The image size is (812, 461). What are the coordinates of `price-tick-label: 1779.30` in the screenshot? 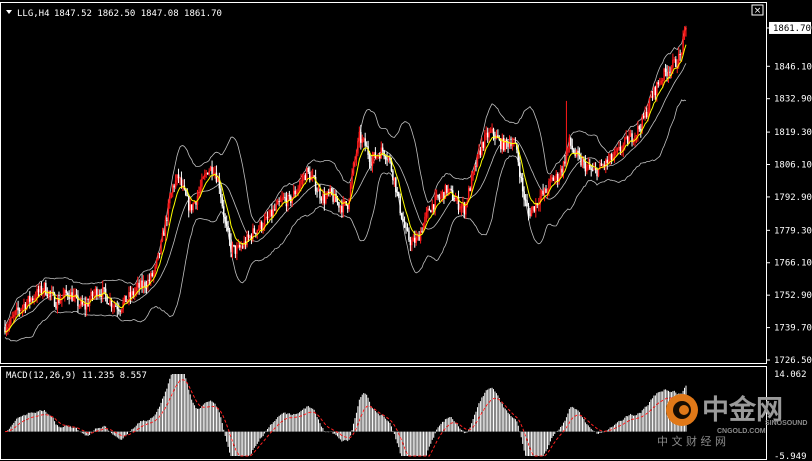 It's located at (793, 231).